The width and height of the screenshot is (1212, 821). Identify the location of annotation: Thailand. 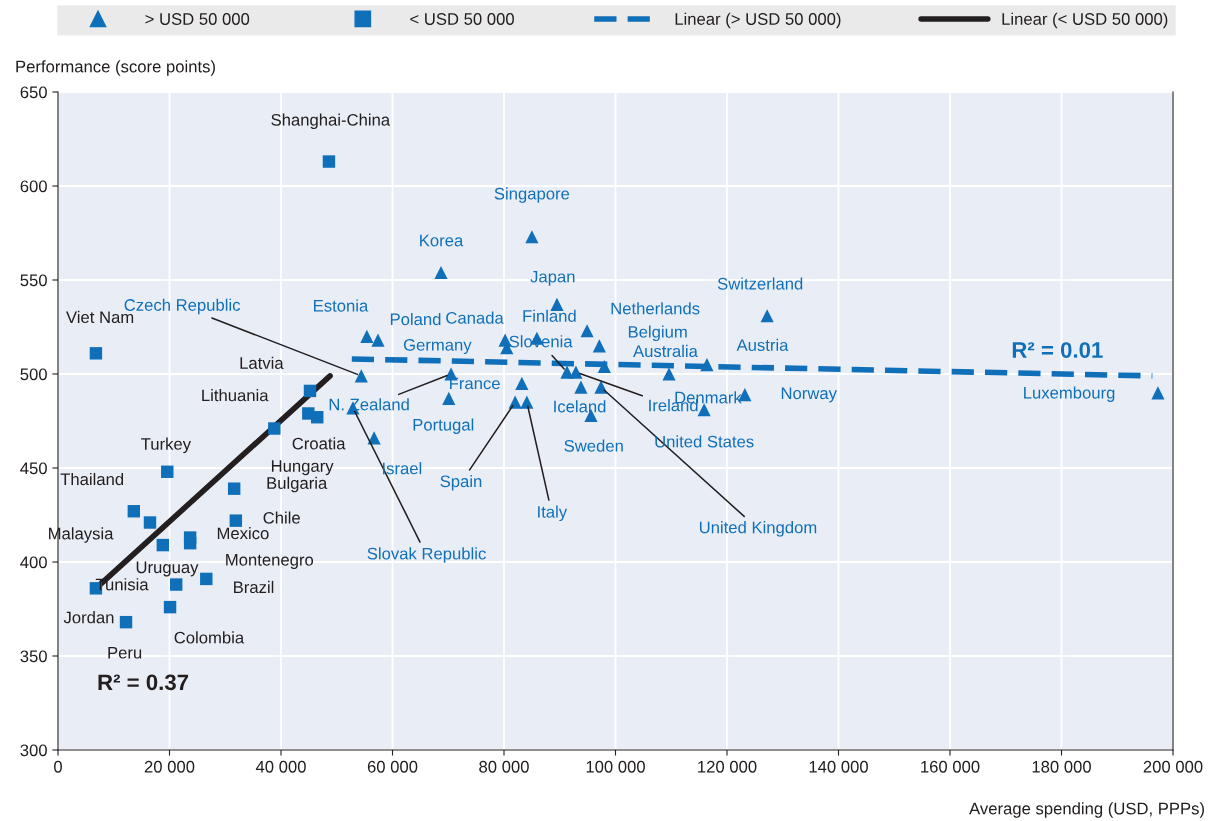
(92, 479).